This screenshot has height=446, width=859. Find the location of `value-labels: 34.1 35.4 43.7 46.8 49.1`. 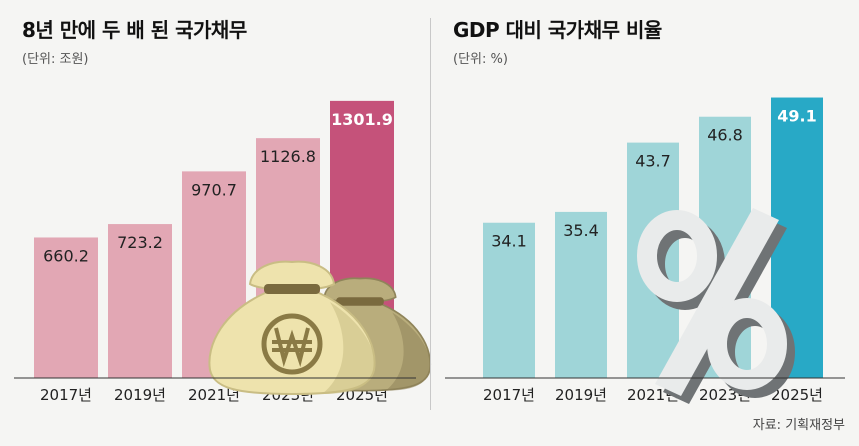

value-labels: 34.1 35.4 43.7 46.8 49.1 is located at coordinates (654, 179).